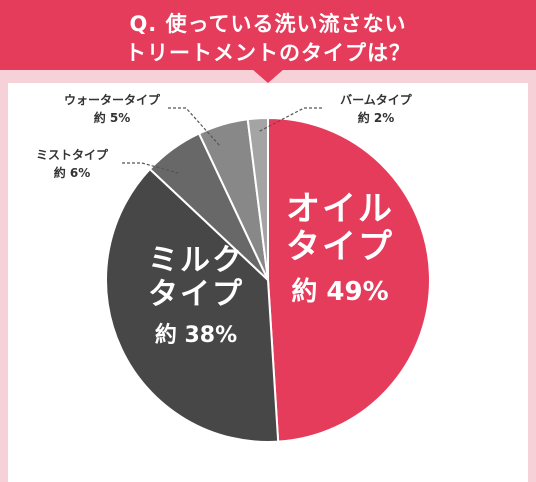 This screenshot has width=536, height=482. I want to click on slice-value-label-2: 約 6%, so click(72, 172).